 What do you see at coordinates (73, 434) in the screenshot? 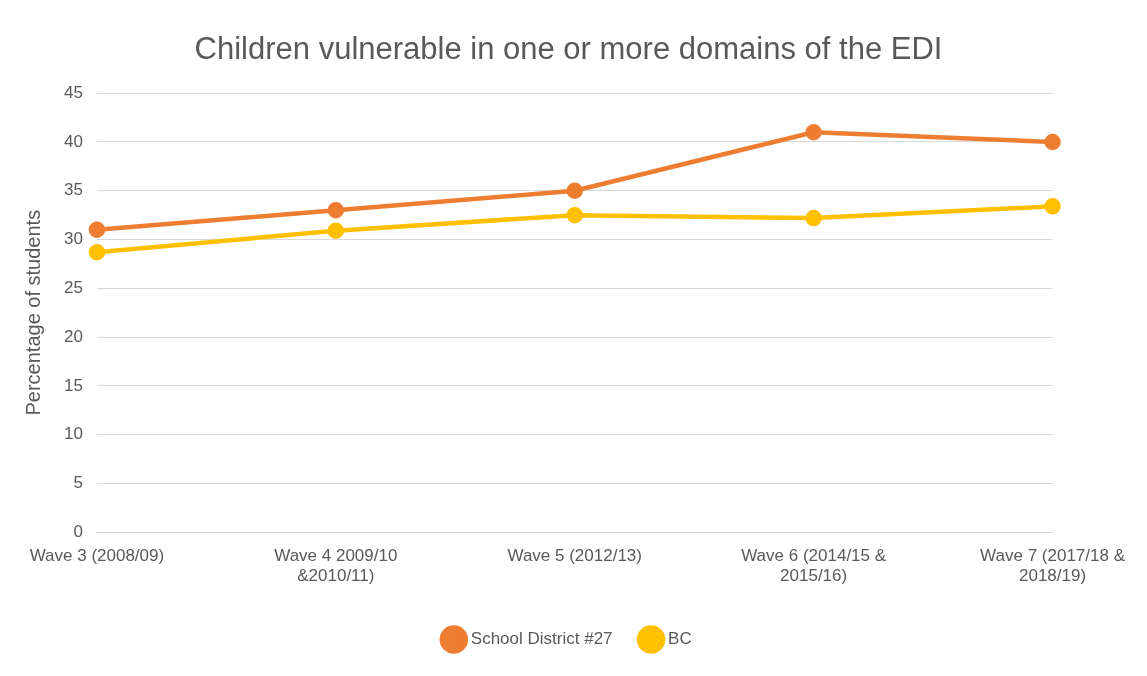
I see `y-tick-label: 10` at bounding box center [73, 434].